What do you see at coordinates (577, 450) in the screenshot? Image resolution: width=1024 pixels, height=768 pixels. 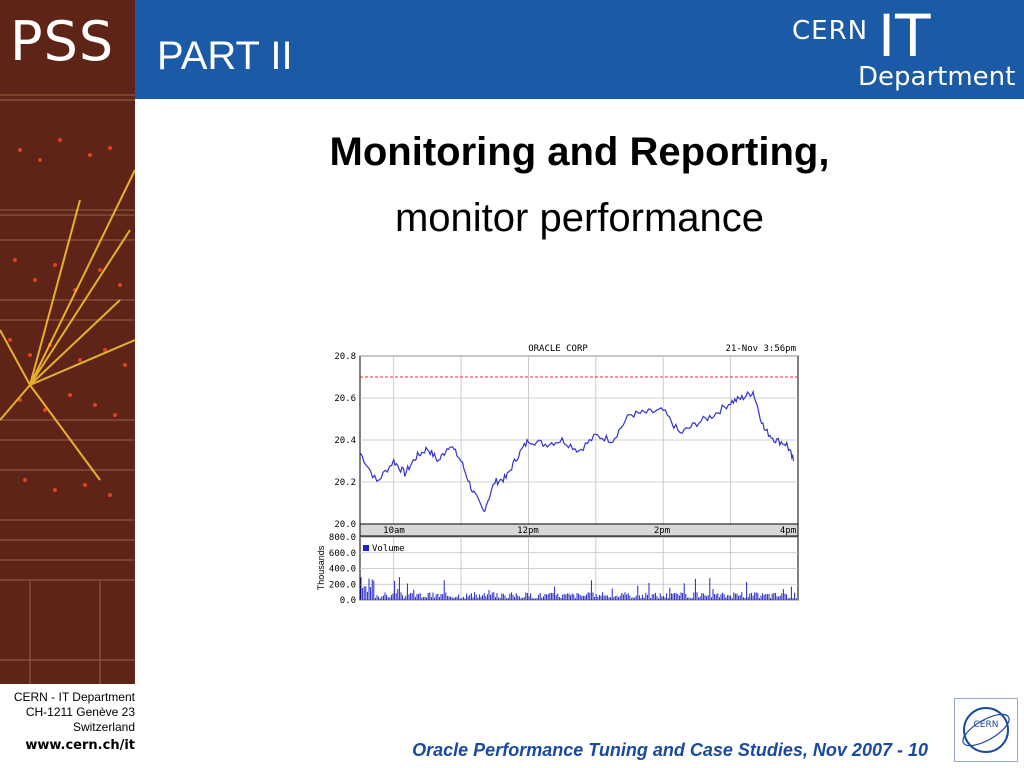 I see `price-series-line` at bounding box center [577, 450].